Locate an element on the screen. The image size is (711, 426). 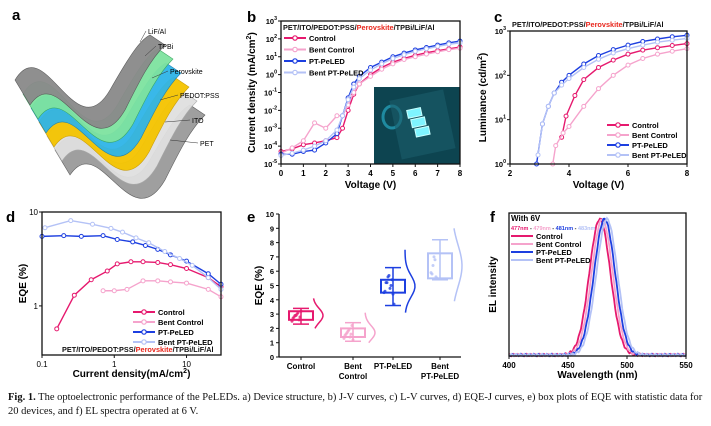
peak-label: 481nm is located at coordinates (565, 229).